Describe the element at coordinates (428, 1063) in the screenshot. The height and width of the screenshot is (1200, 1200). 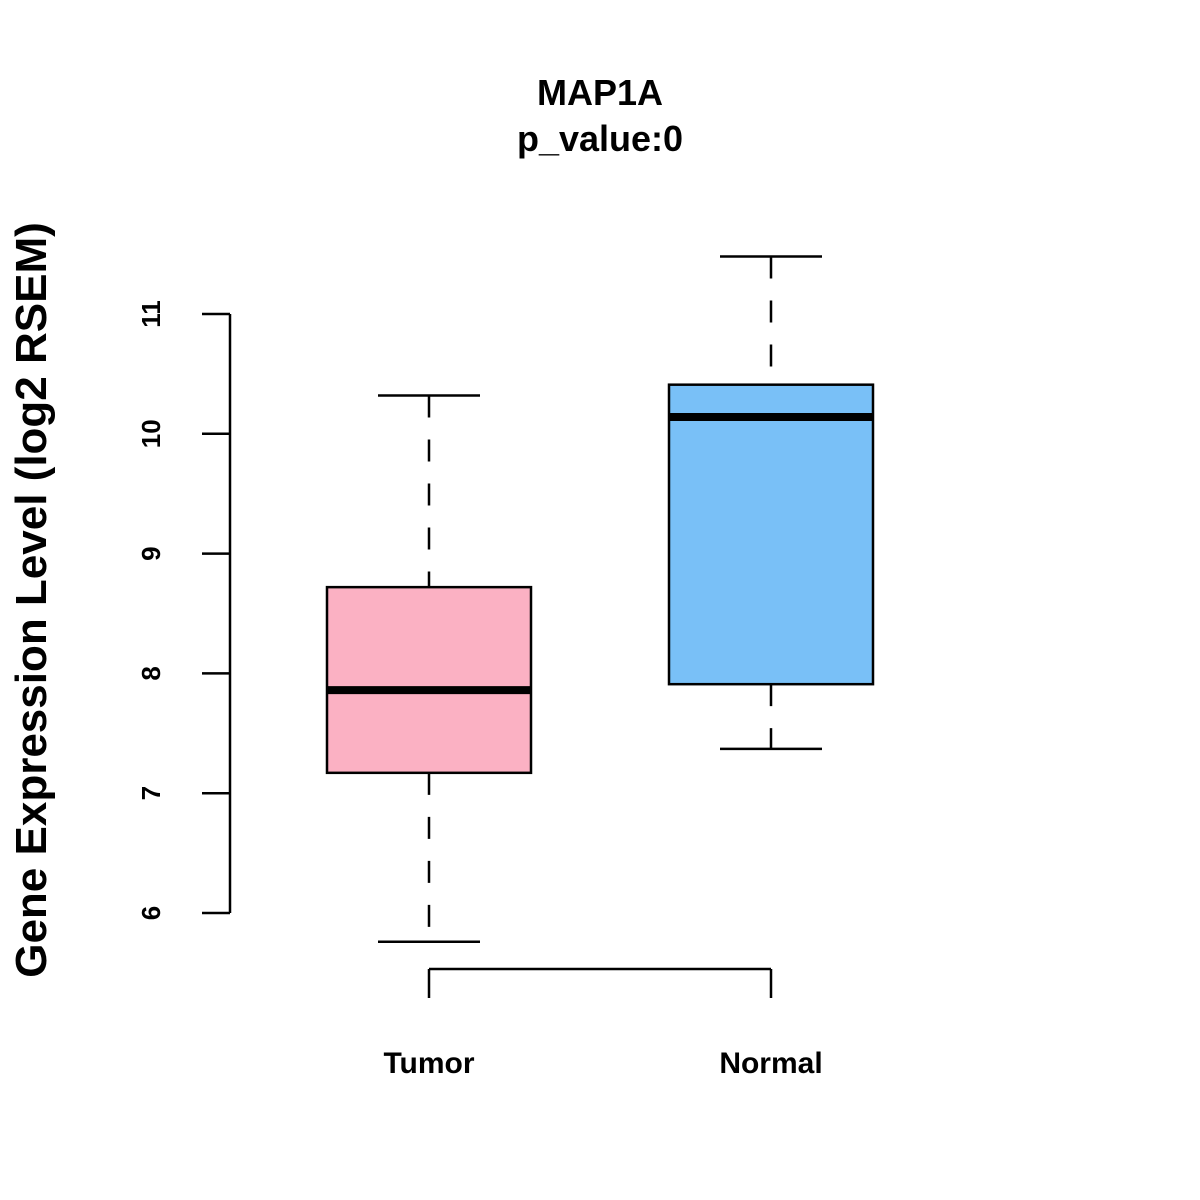
I see `x-tick-label-tumor: Tumor` at that location.